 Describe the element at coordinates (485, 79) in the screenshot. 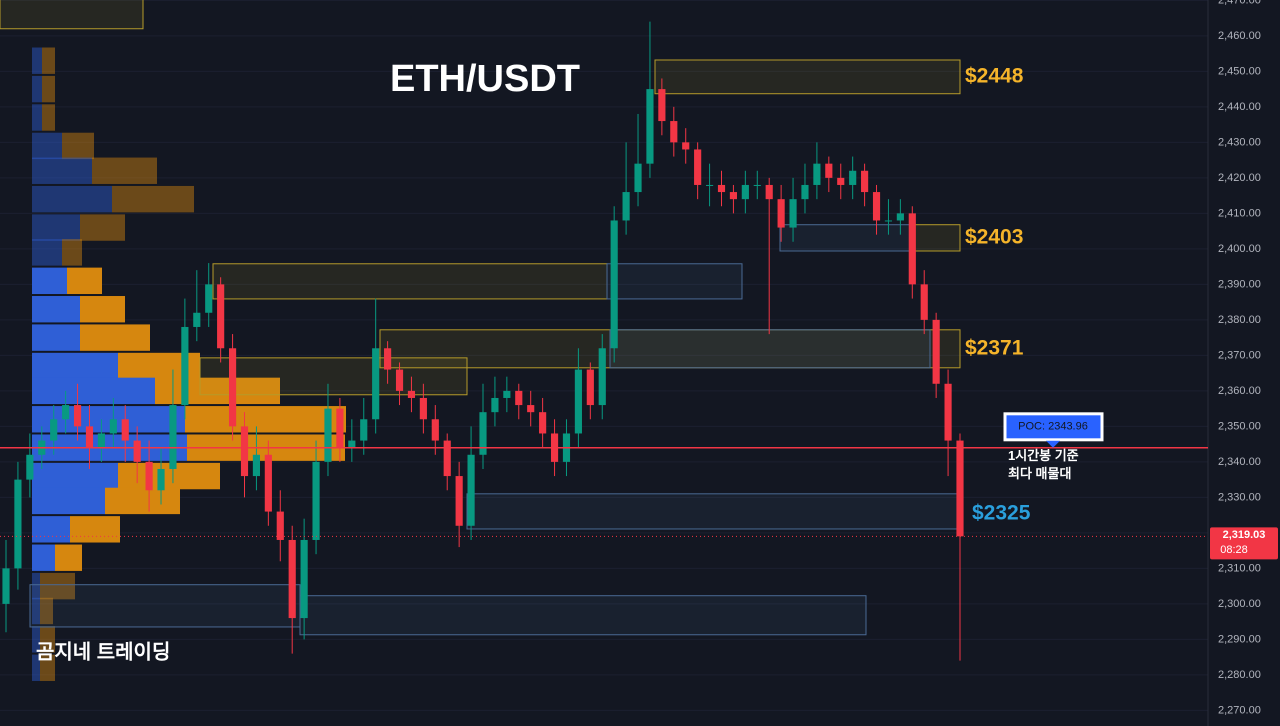

I see `chart-title: ETH/USDT` at that location.